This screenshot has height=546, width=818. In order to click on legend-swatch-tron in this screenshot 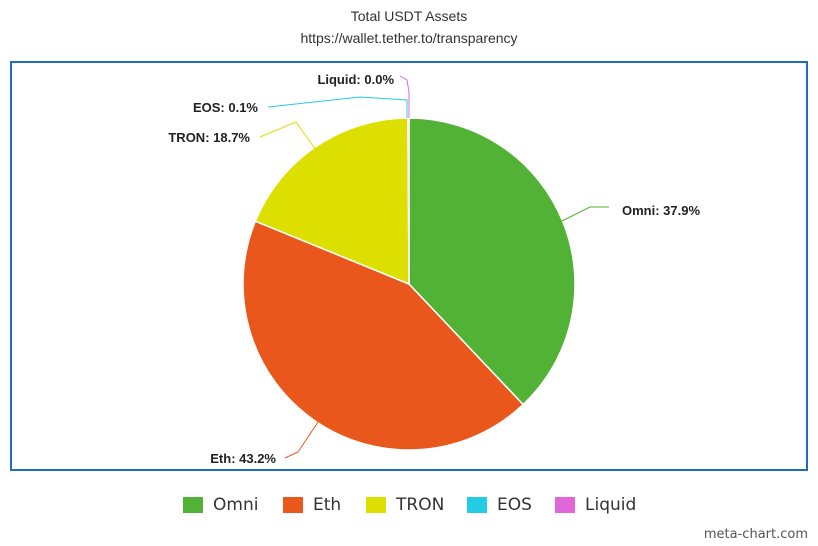, I will do `click(376, 505)`.